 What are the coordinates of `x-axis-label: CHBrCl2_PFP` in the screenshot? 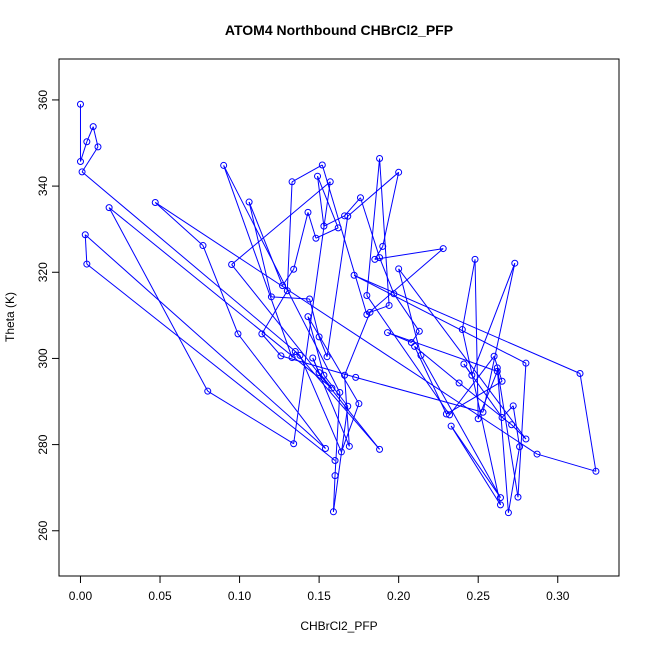 It's located at (338, 626).